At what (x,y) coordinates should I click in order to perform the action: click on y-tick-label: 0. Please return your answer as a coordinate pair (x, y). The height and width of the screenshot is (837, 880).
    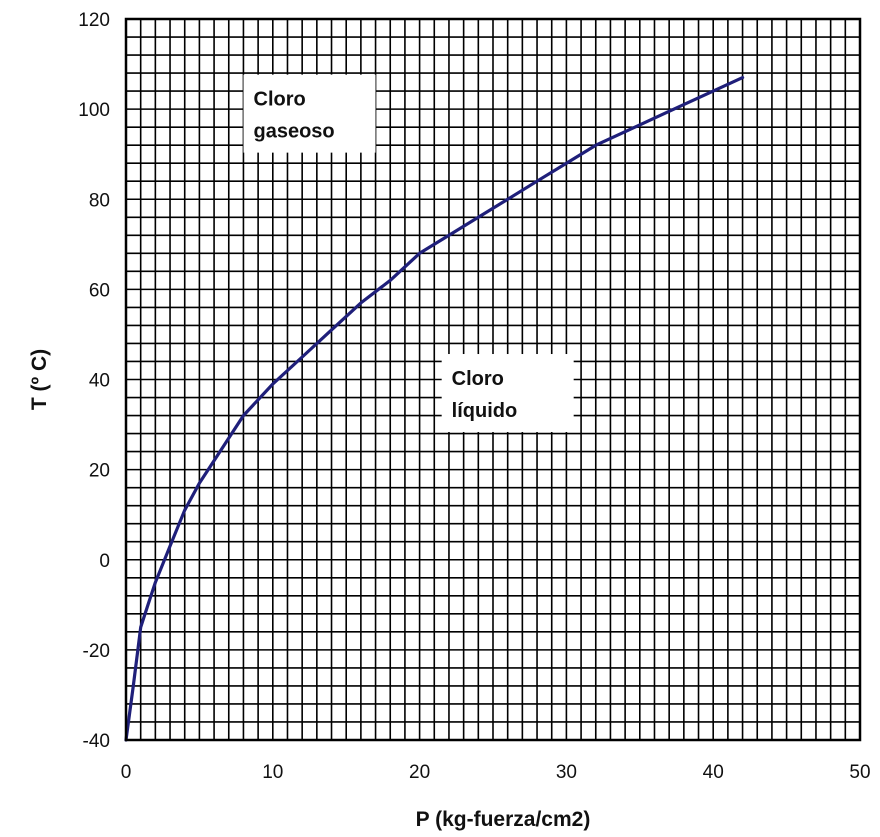
    Looking at the image, I should click on (104, 561).